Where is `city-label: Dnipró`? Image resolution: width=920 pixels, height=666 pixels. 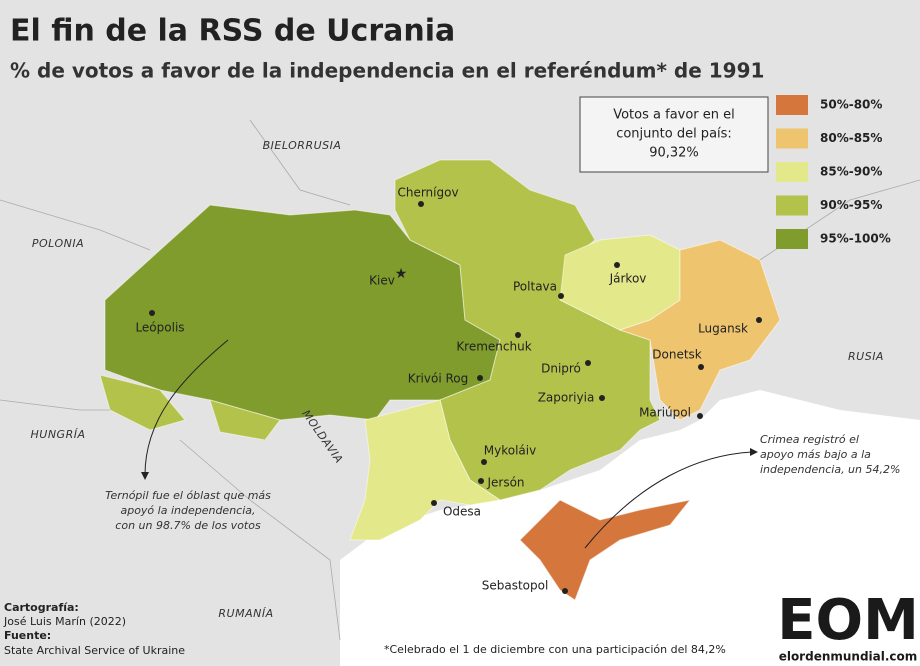
city-label: Dnipró is located at coordinates (561, 369).